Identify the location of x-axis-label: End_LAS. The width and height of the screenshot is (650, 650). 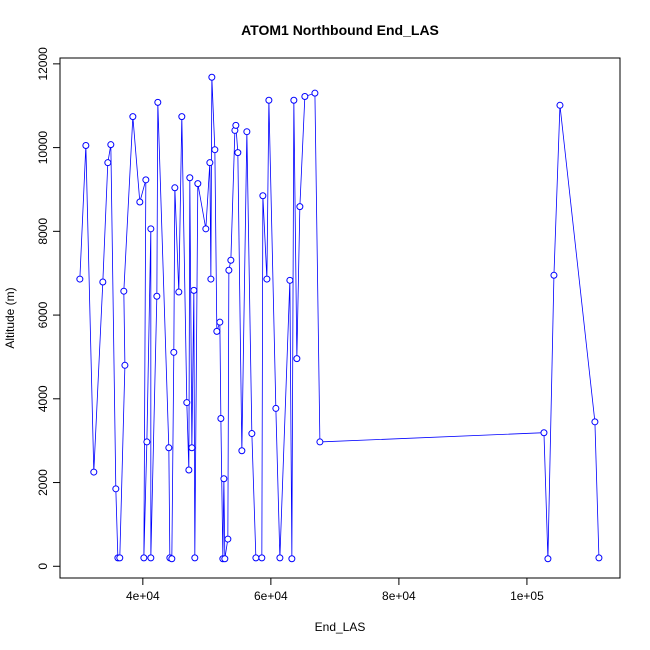
(340, 627).